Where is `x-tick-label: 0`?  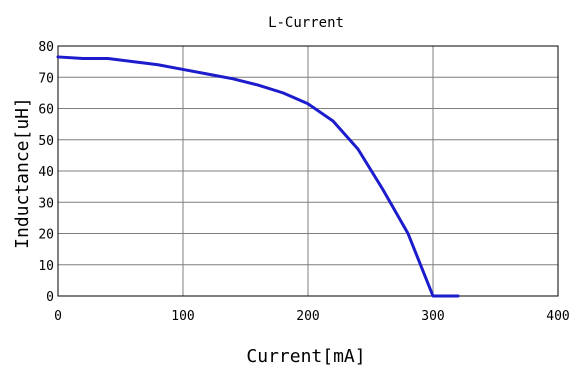 x-tick-label: 0 is located at coordinates (58, 316).